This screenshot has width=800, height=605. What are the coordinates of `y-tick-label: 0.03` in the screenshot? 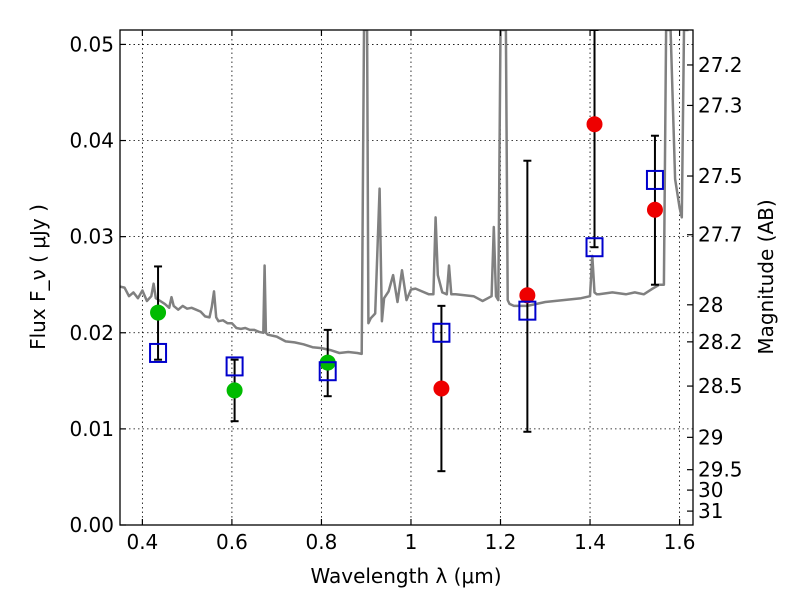 It's located at (91, 237).